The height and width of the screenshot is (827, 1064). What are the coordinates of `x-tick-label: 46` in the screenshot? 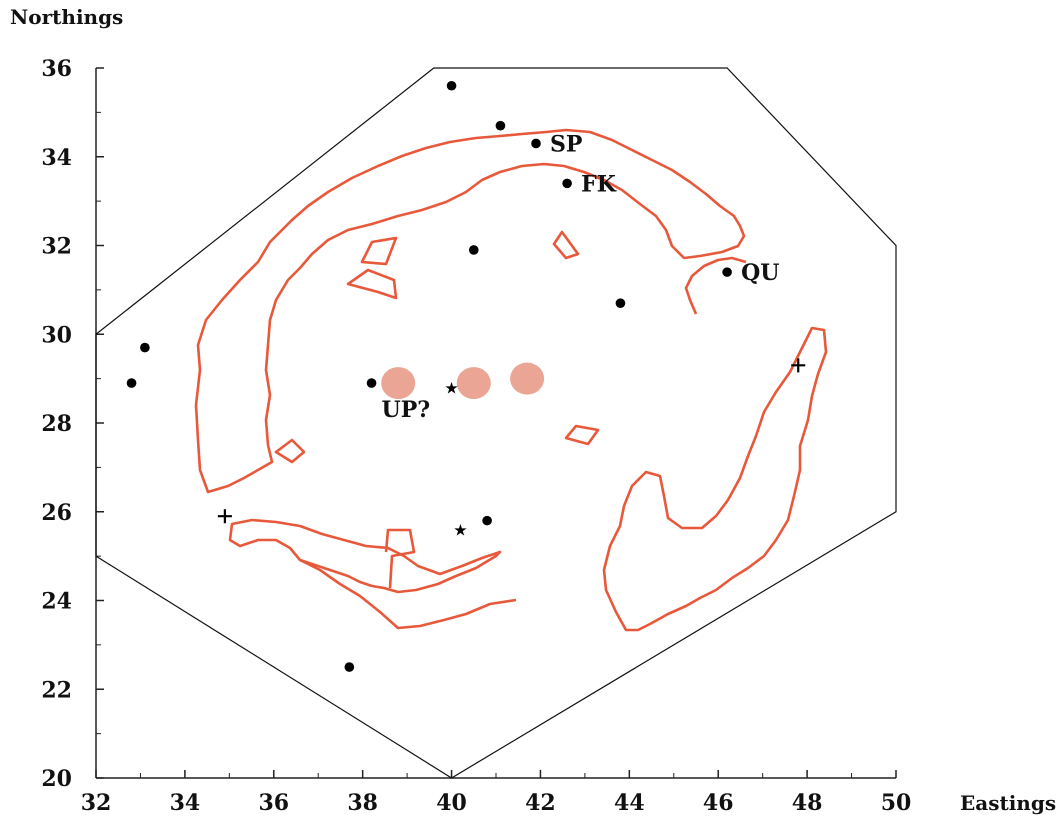 It's located at (718, 803).